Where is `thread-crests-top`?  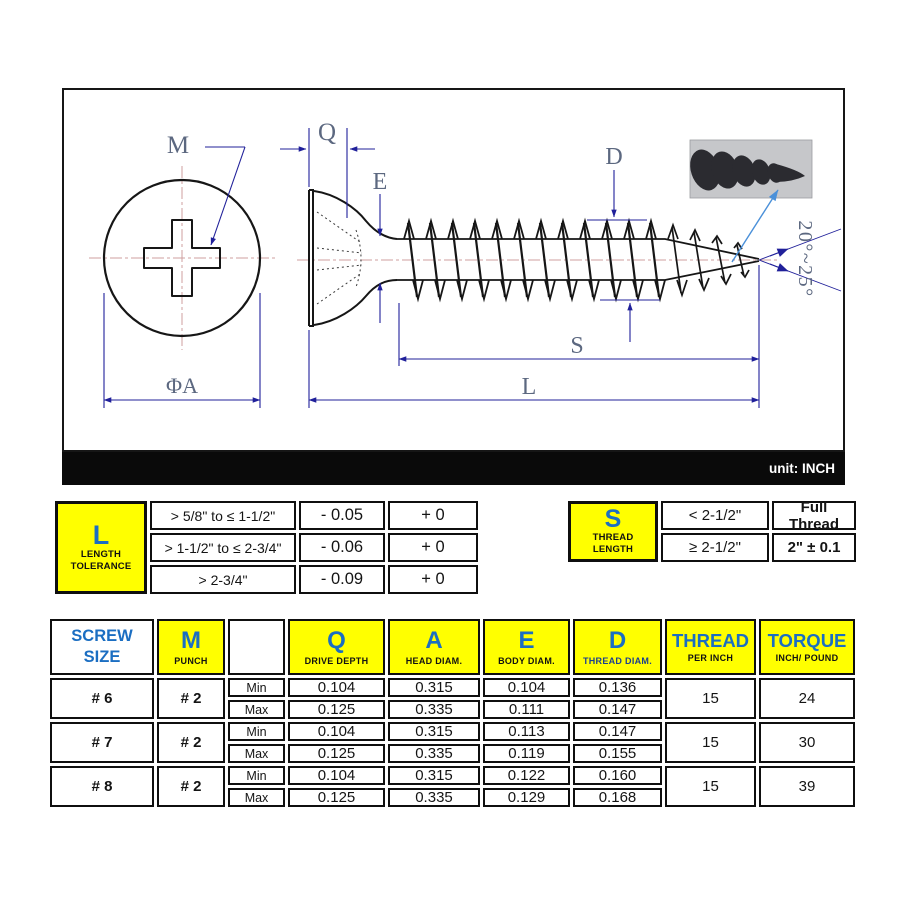 thread-crests-top is located at coordinates (530, 228).